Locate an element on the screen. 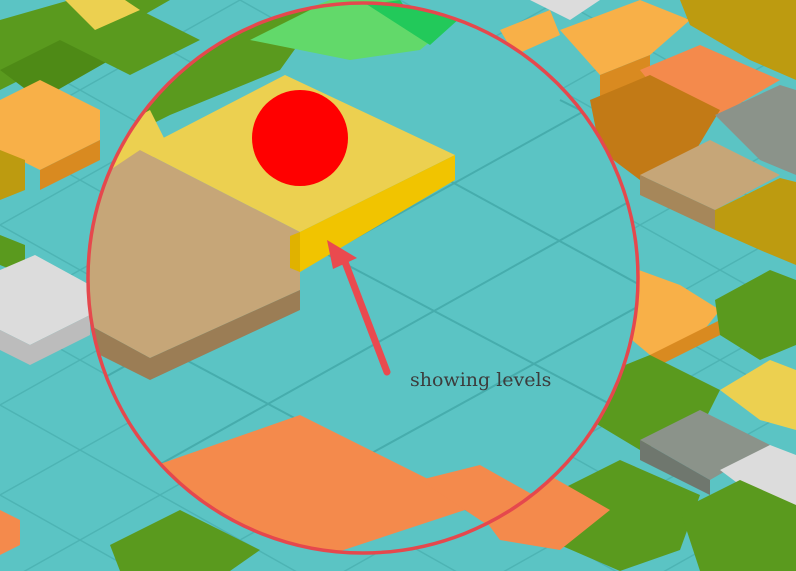 This screenshot has height=571, width=796. red-dot-marker-icon is located at coordinates (300, 138).